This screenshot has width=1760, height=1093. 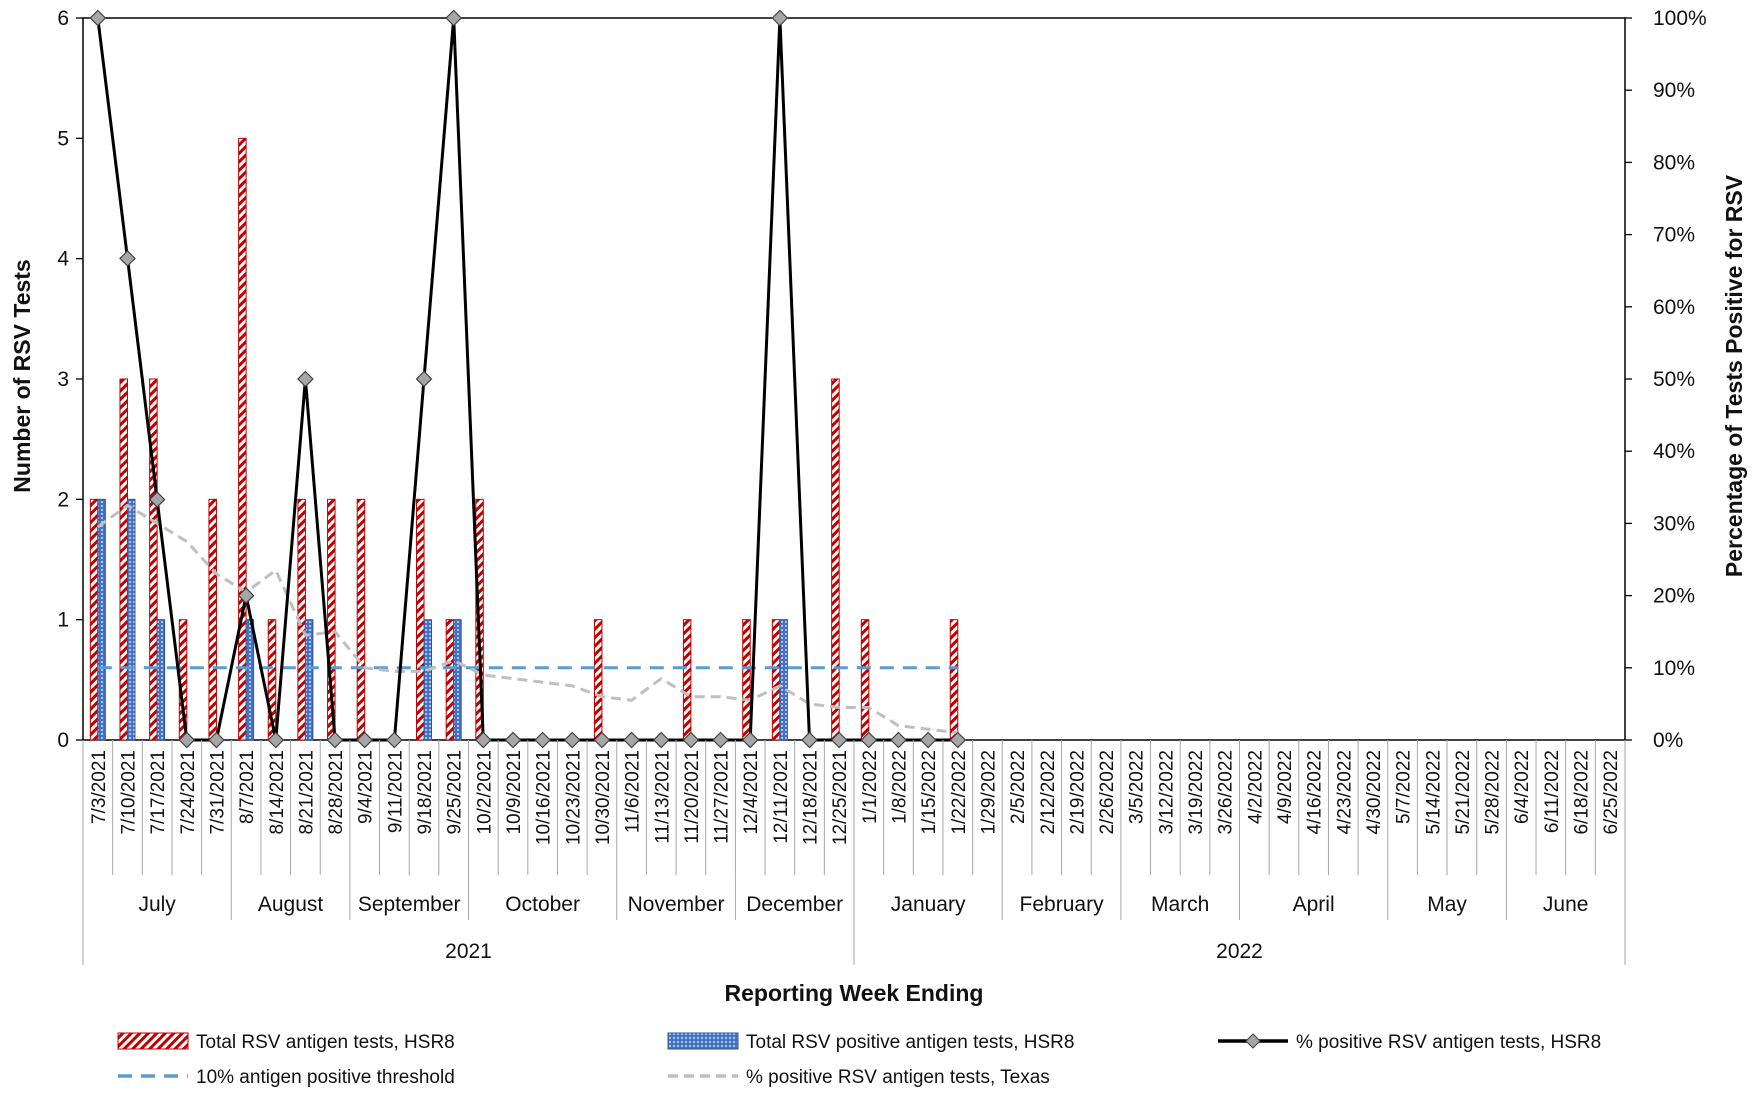 What do you see at coordinates (722, 797) in the screenshot?
I see `x-tick-label: 11/27/2021` at bounding box center [722, 797].